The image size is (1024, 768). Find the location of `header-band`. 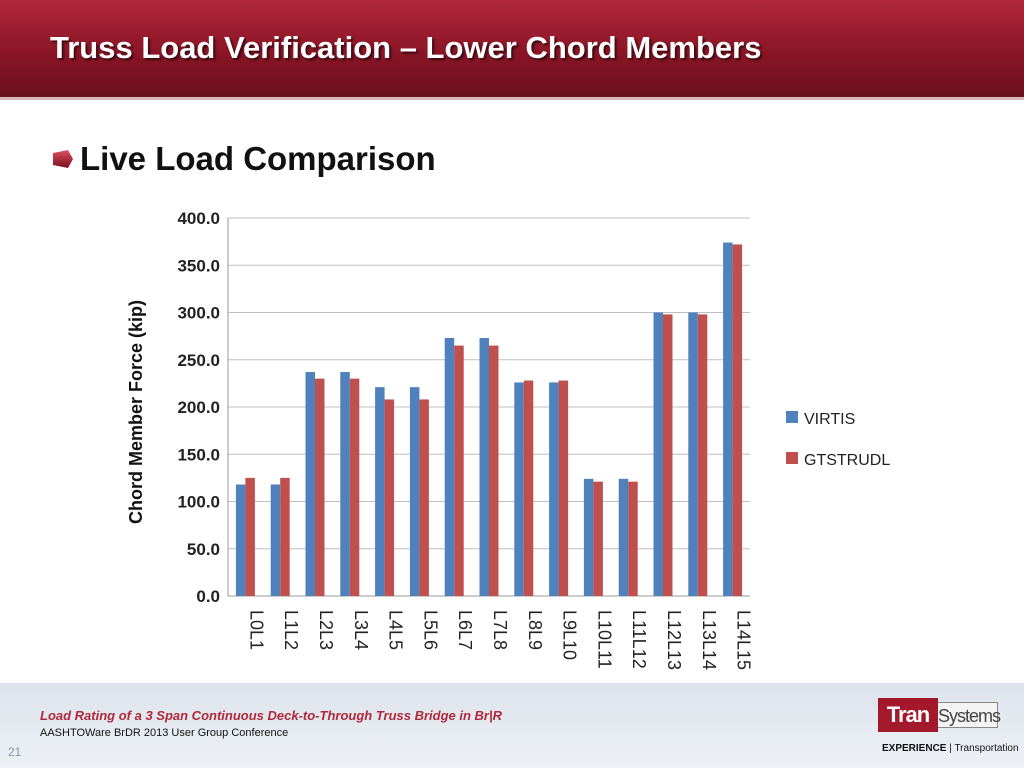

header-band is located at coordinates (512, 48).